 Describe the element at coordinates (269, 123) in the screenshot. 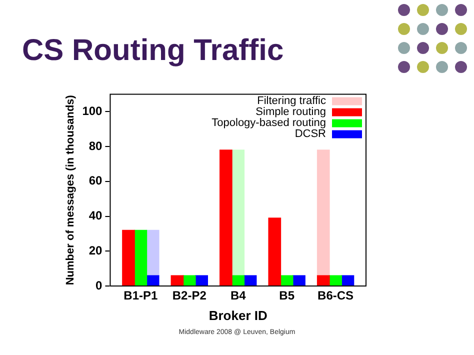

I see `legend-label: Topology-based routing` at that location.